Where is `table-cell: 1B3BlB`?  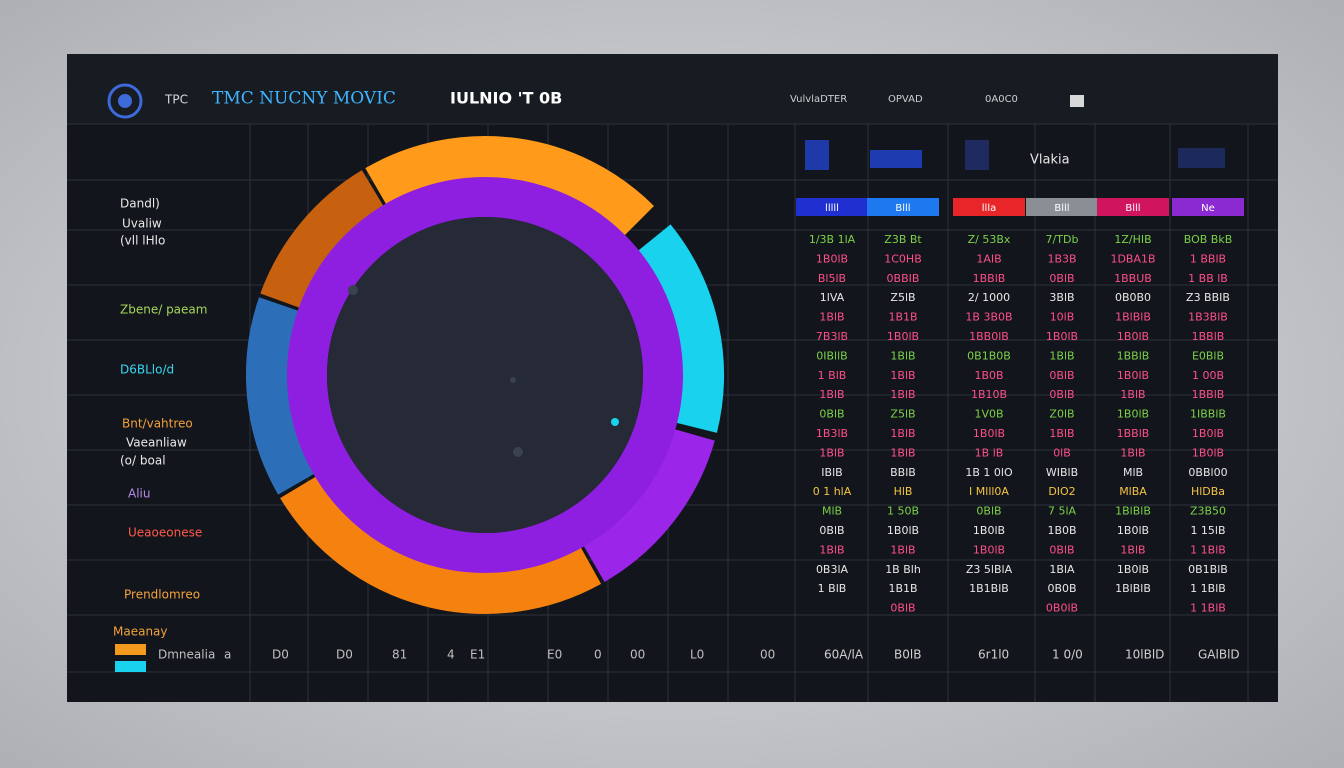
table-cell: 1B3BlB is located at coordinates (1208, 317).